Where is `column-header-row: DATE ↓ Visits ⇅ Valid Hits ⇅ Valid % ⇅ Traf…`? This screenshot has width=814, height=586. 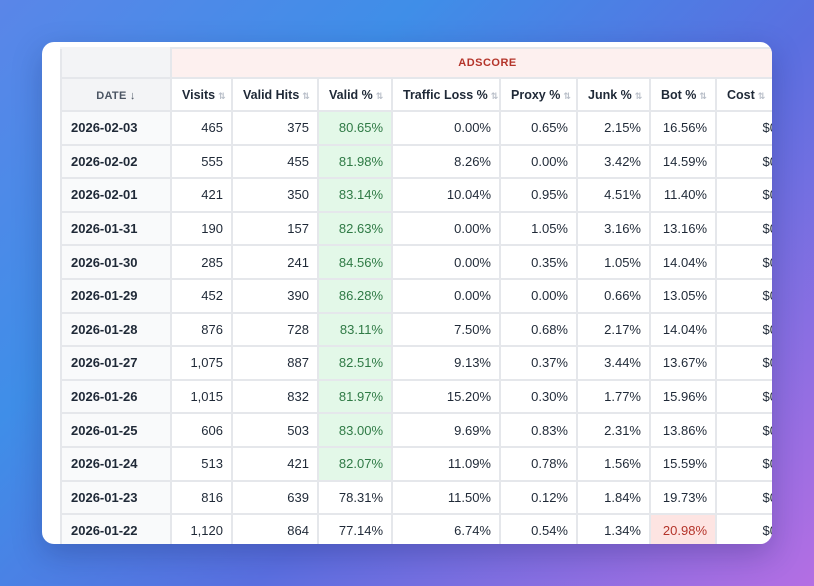
column-header-row: DATE ↓ Visits ⇅ Valid Hits ⇅ Valid % ⇅ Traf… is located at coordinates (416, 94).